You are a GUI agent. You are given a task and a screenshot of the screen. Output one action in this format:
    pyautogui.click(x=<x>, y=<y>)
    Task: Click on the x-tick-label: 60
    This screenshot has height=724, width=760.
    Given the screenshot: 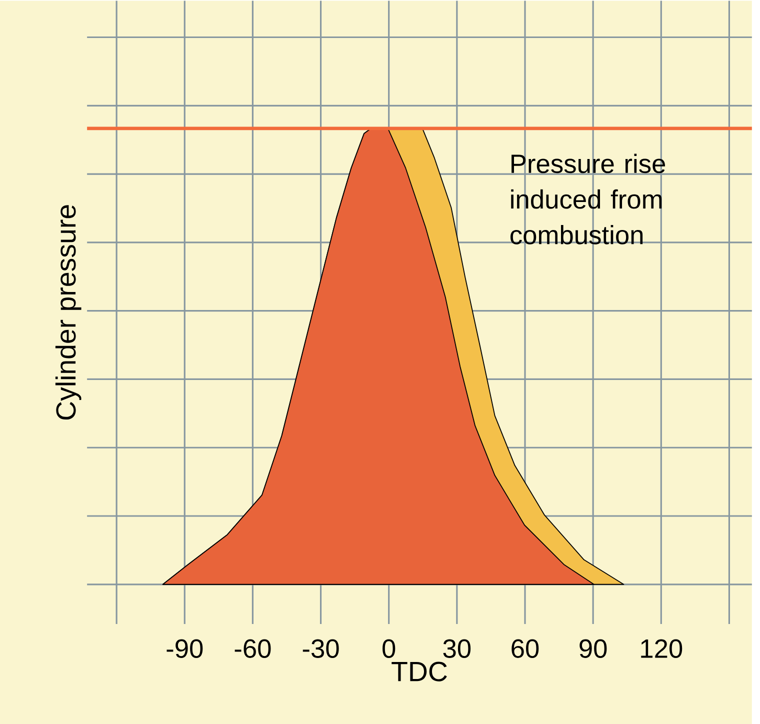 What is the action you would take?
    pyautogui.click(x=525, y=648)
    